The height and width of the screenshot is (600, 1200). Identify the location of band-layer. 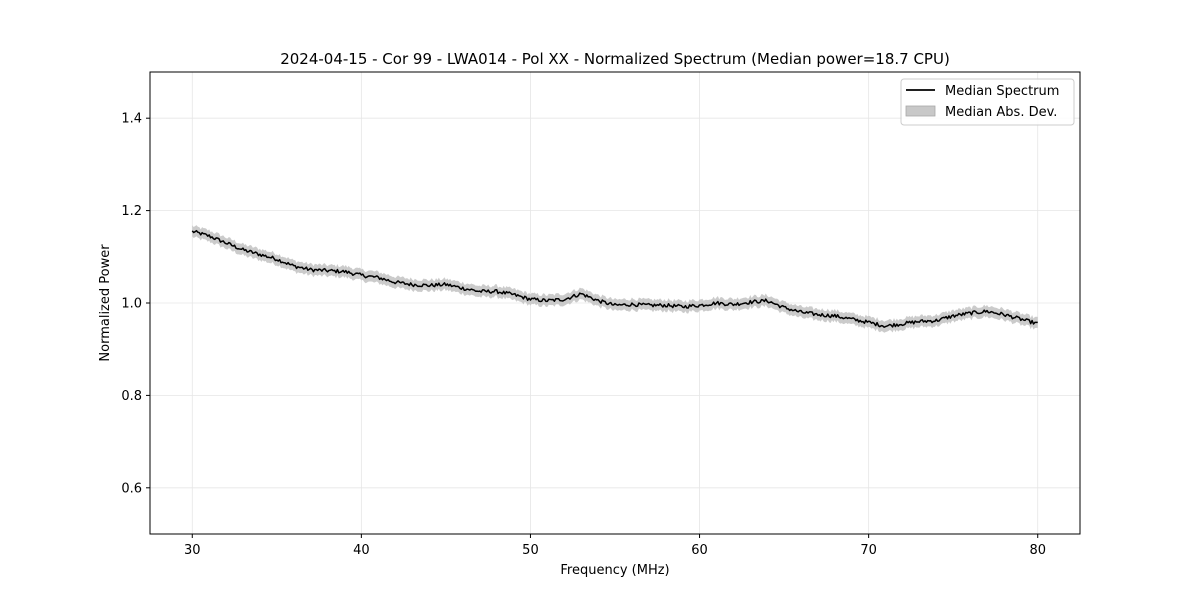
(615, 279).